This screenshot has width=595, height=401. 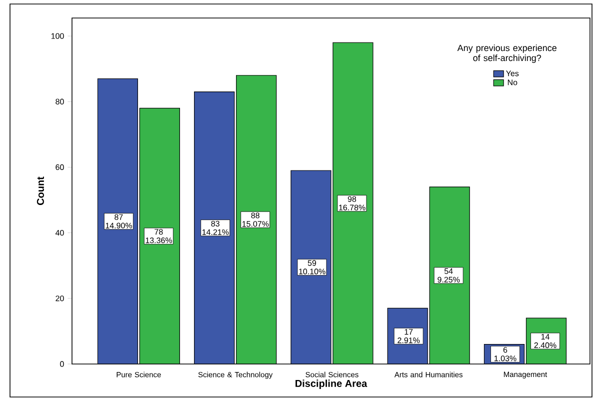 I want to click on y-tick-label: 100, so click(x=57, y=36).